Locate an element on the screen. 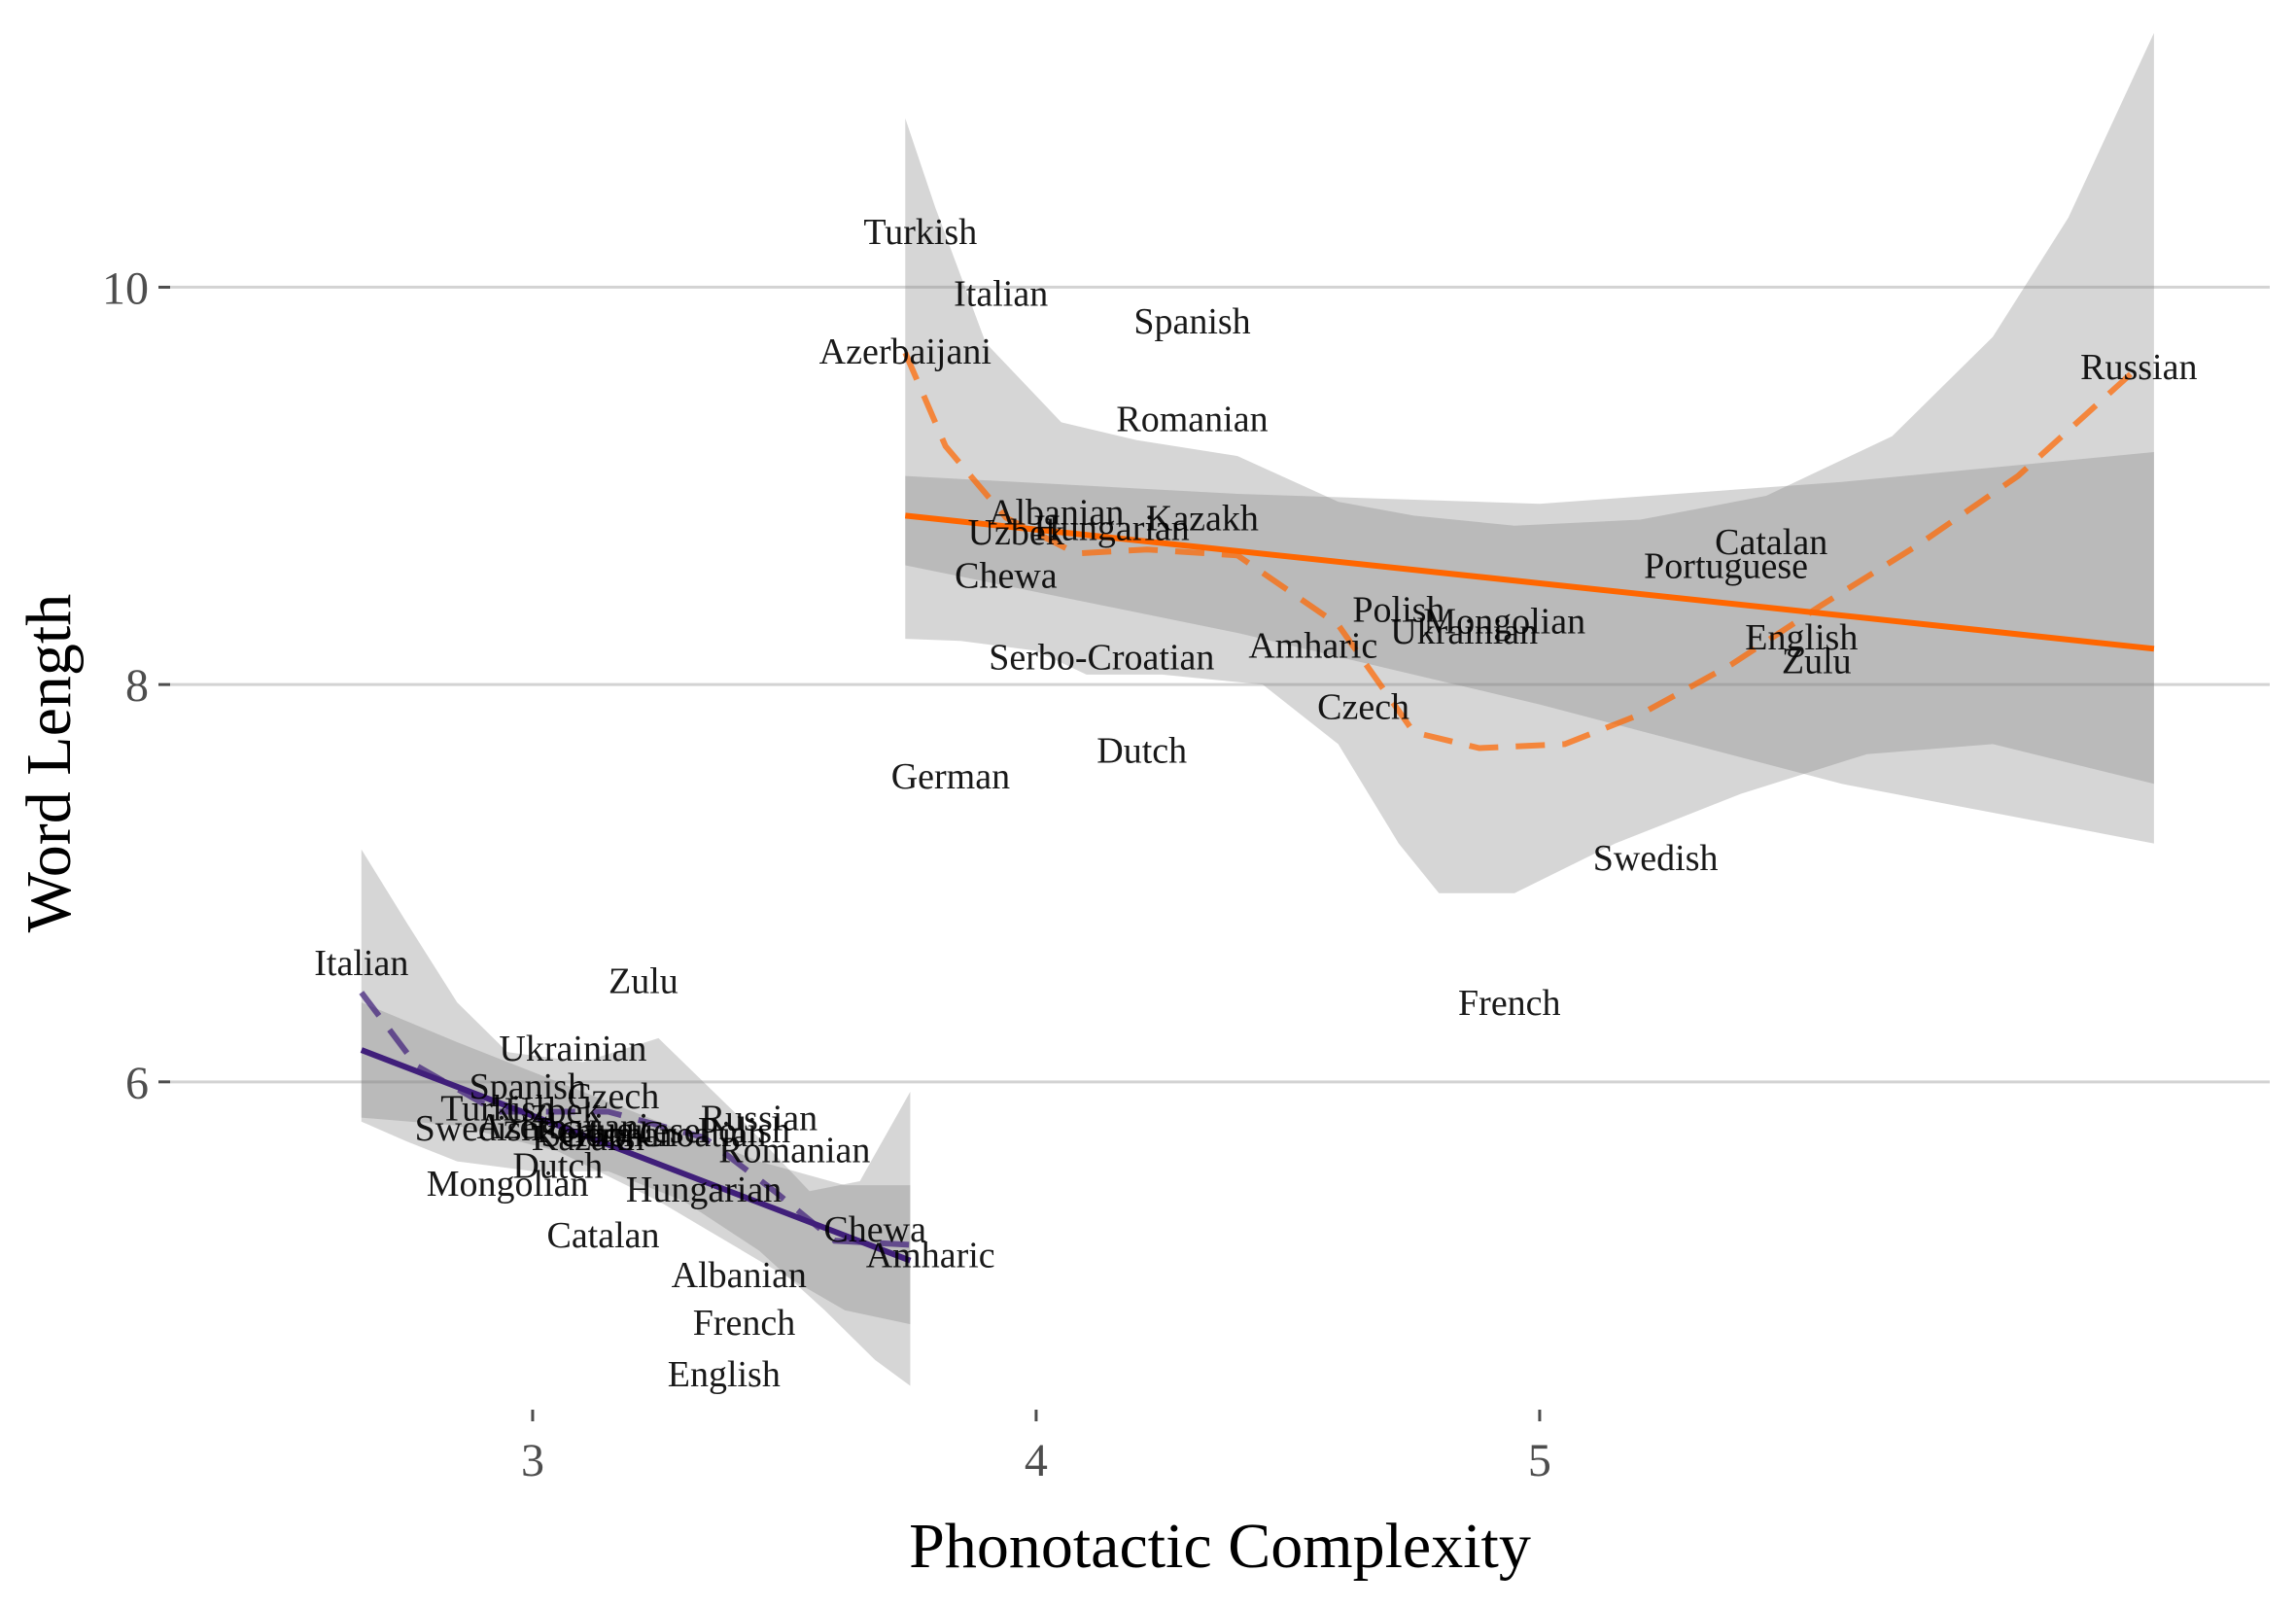 The width and height of the screenshot is (2296, 1607). y-axis-title: Word Length is located at coordinates (49, 763).